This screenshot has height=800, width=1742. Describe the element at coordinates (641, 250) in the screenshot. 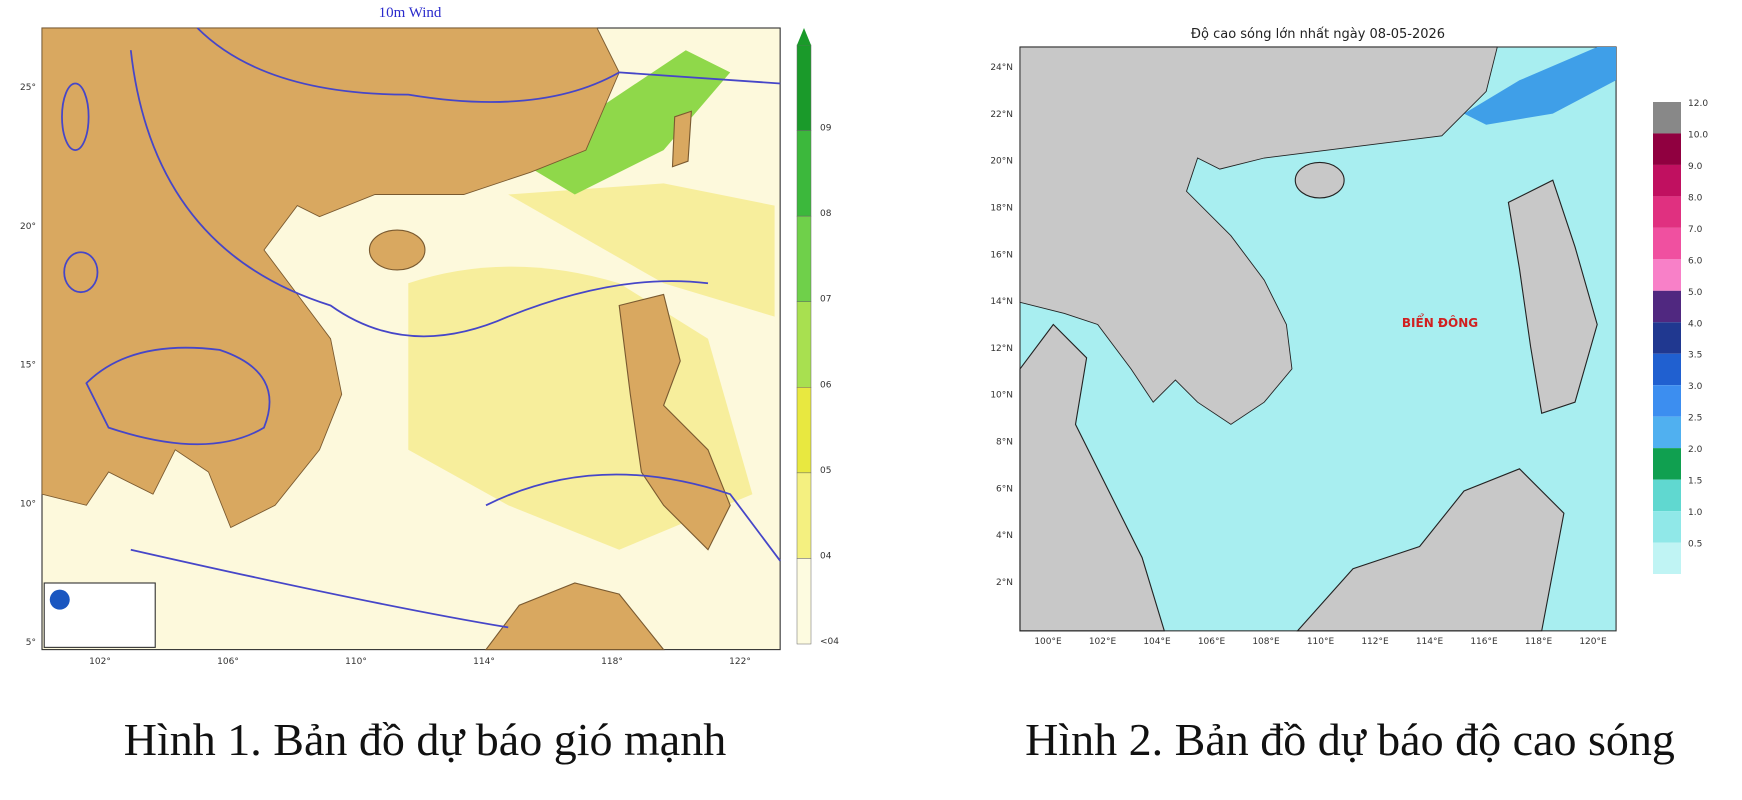

I see `wind-zone` at that location.